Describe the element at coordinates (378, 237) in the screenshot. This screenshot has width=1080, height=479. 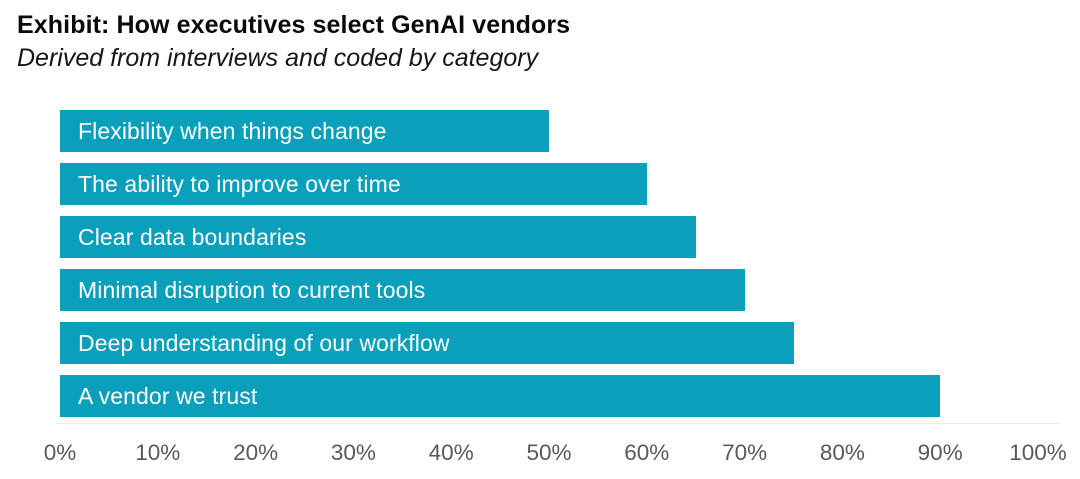
I see `bar: Clear data boundaries` at that location.